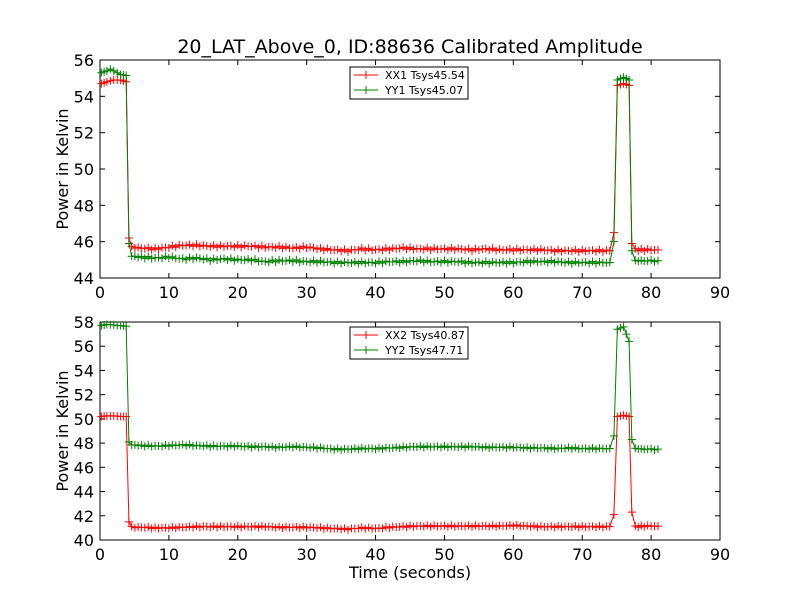 The width and height of the screenshot is (800, 600). Describe the element at coordinates (409, 343) in the screenshot. I see `legend: XX2 Tsys40.87 YY2 Tsys47.71` at that location.